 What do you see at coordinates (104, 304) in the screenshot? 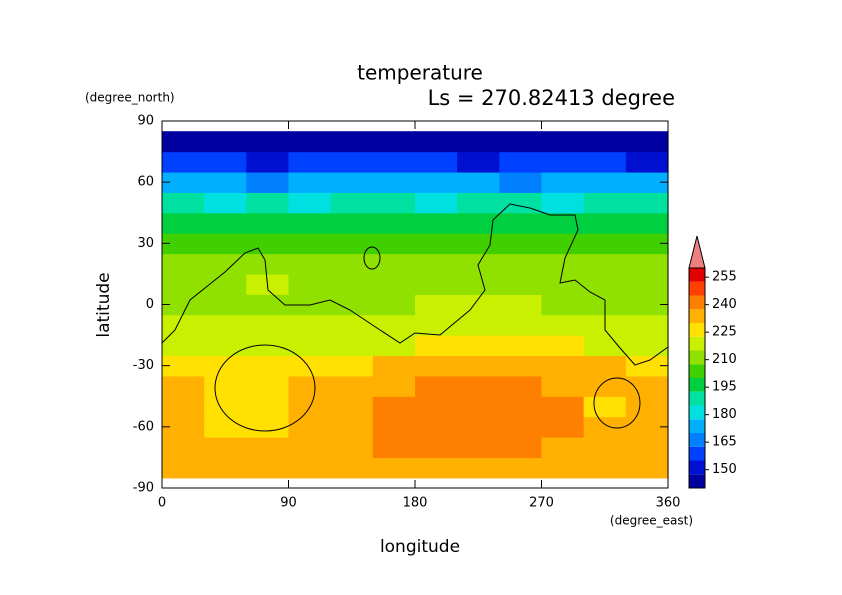
I see `y-axis-label: latitude` at bounding box center [104, 304].